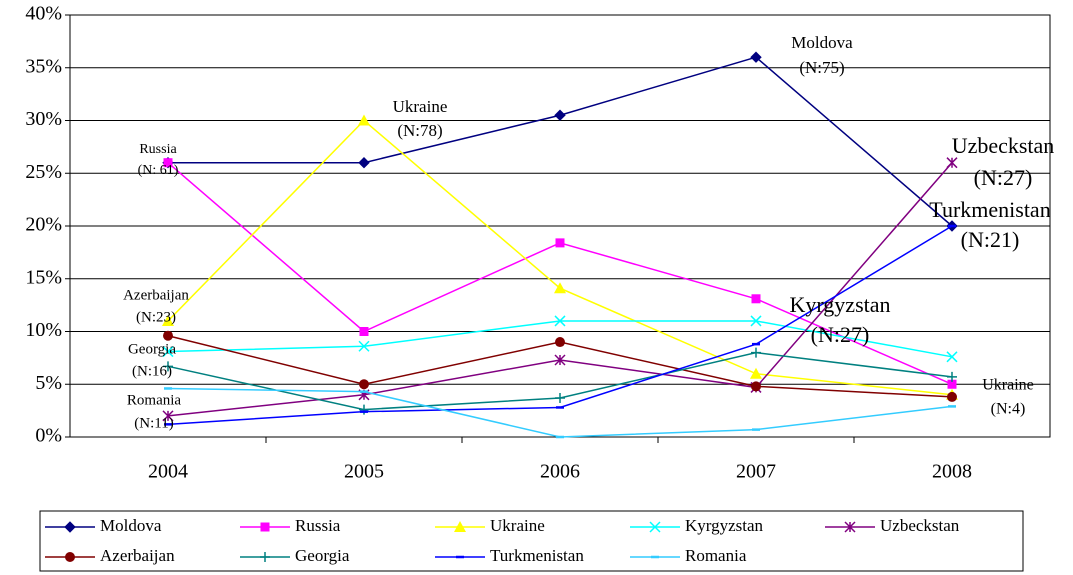  Describe the element at coordinates (724, 525) in the screenshot. I see `legend-label: Kyrgyzstan` at that location.